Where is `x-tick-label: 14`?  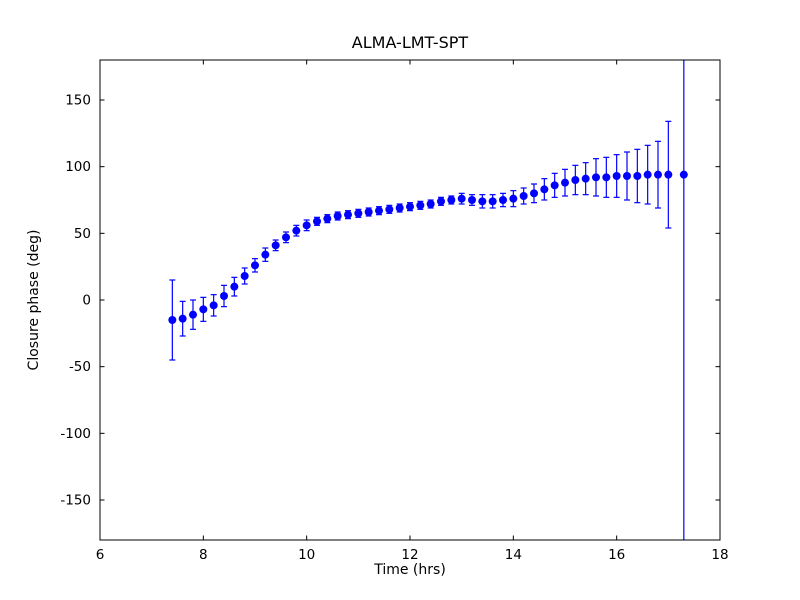 x-tick-label: 14 is located at coordinates (513, 555).